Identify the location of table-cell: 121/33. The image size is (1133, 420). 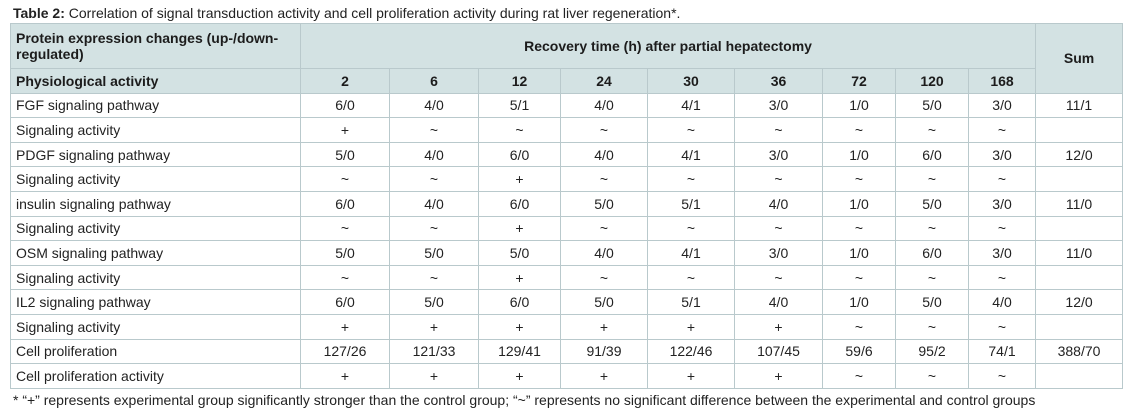
(434, 351).